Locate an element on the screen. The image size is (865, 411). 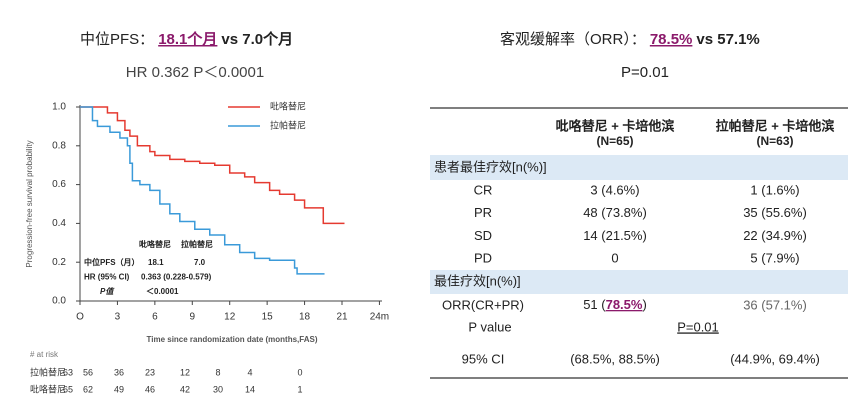
column-n: (N=63) is located at coordinates (774, 141).